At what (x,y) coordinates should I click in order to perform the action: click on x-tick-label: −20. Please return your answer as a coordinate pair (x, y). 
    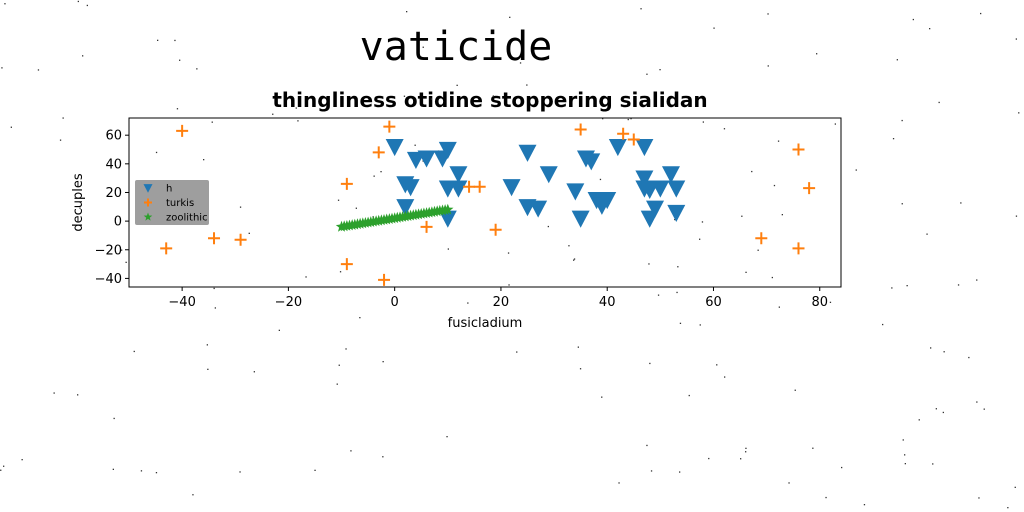
    Looking at the image, I should click on (288, 302).